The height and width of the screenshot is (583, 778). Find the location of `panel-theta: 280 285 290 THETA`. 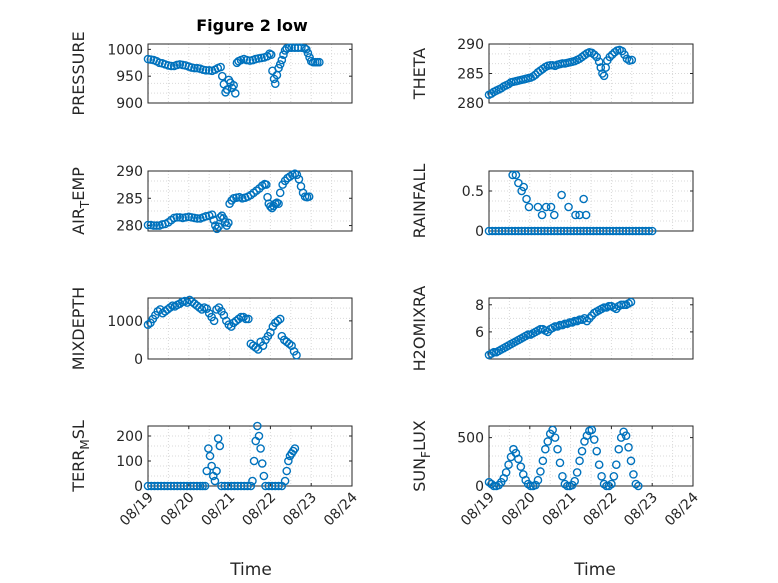

panel-theta: 280 285 290 THETA is located at coordinates (552, 74).